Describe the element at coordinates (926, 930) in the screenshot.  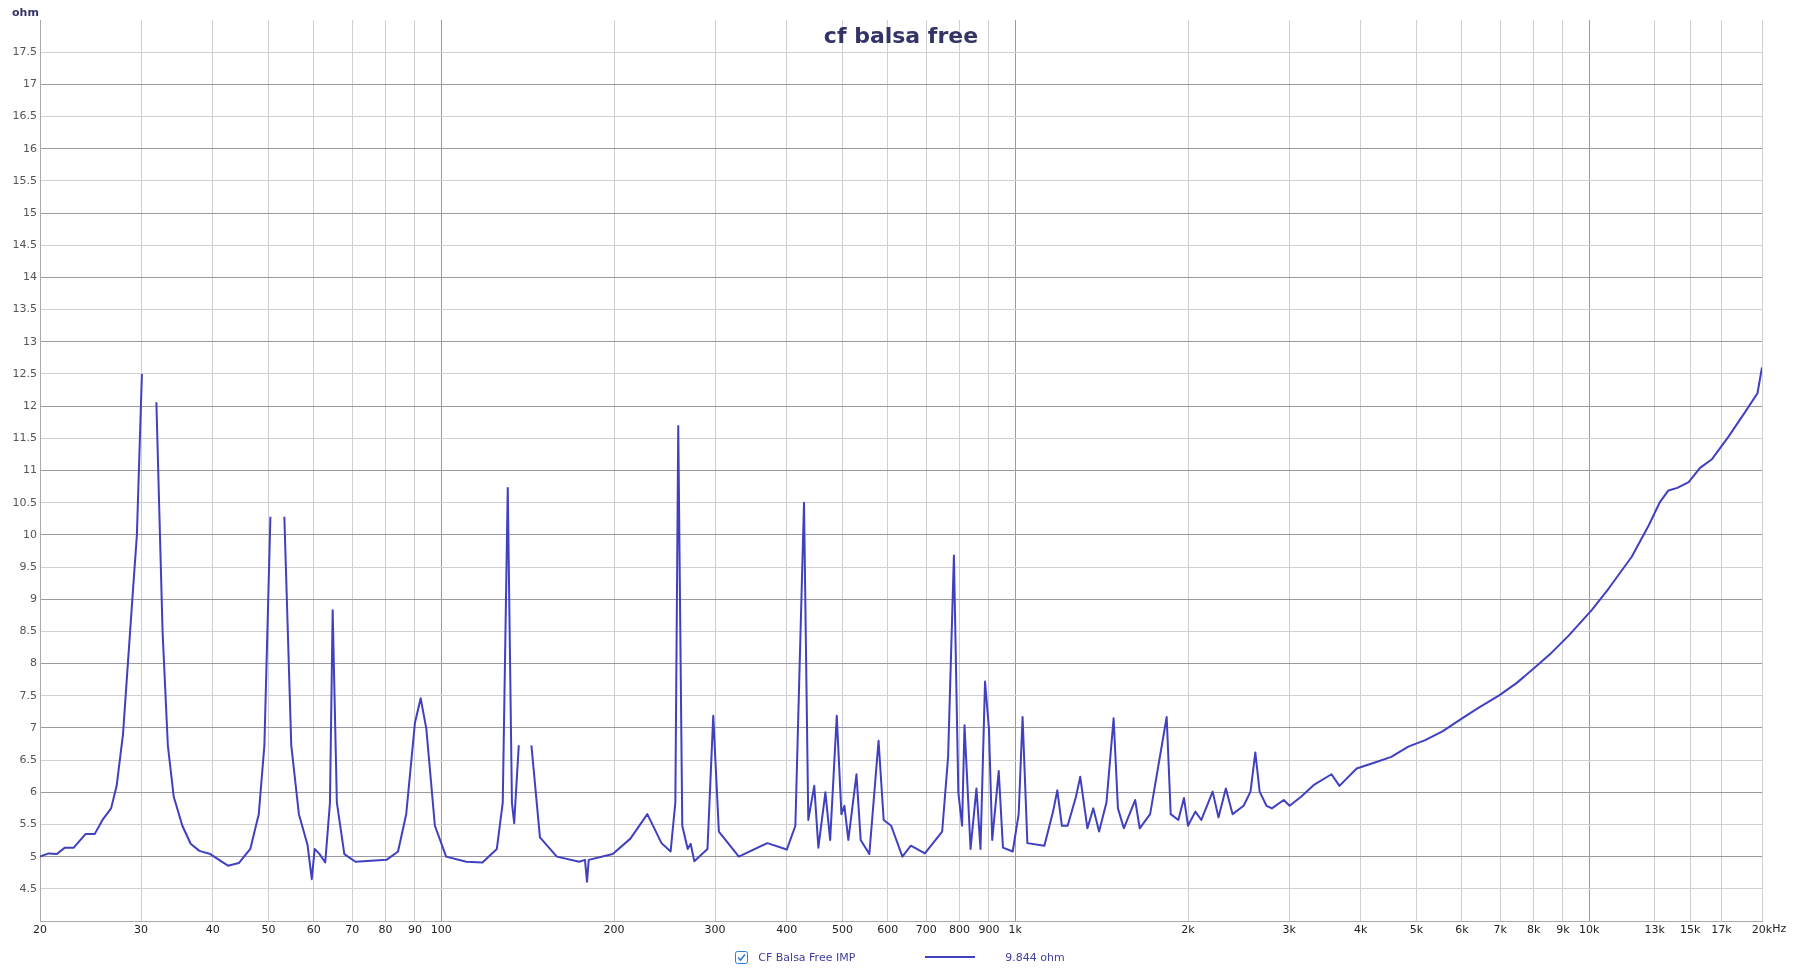
I see `x-tick-label: 700` at that location.